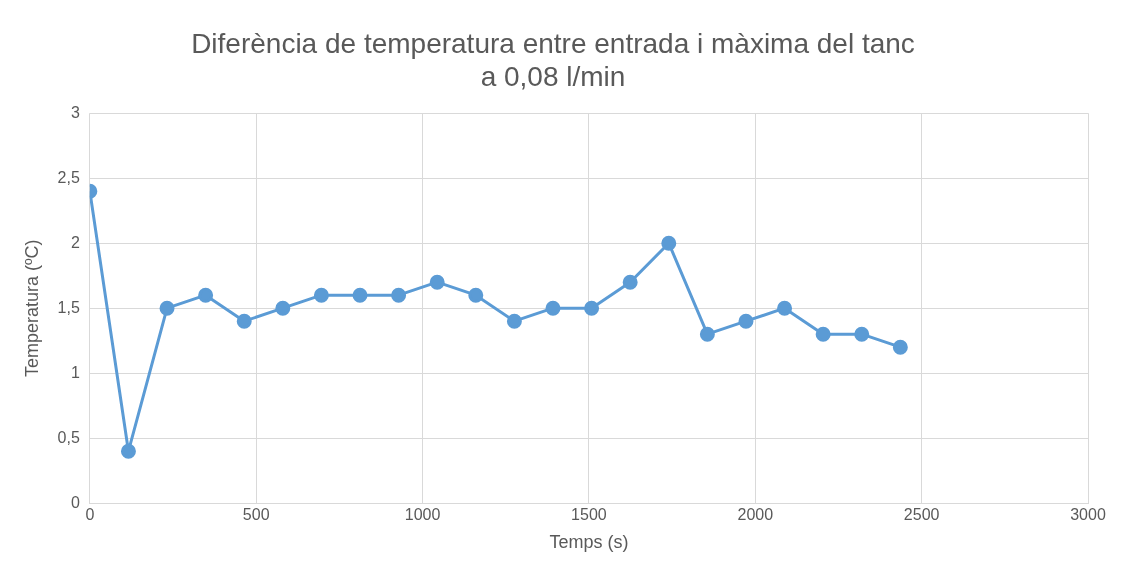 The height and width of the screenshot is (578, 1137). What do you see at coordinates (90, 515) in the screenshot?
I see `x-tick-label: 0` at bounding box center [90, 515].